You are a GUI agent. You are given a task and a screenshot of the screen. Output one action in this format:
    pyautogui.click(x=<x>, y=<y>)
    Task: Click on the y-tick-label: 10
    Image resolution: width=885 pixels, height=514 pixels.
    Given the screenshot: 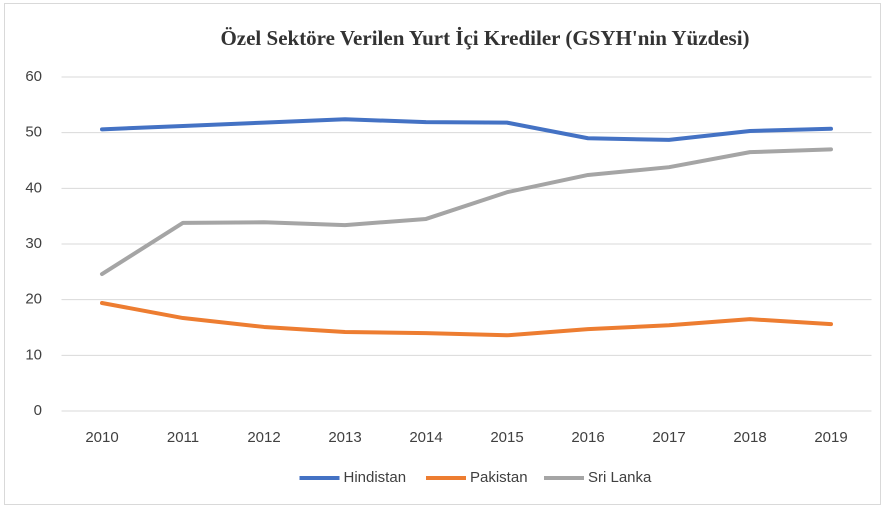 What is the action you would take?
    pyautogui.click(x=33, y=354)
    